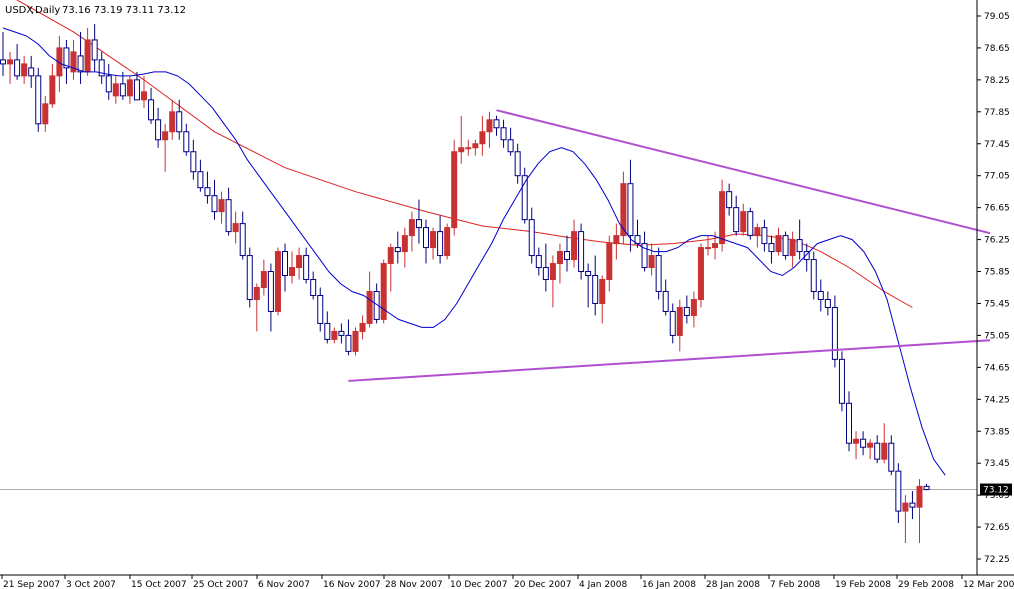  What do you see at coordinates (743, 172) in the screenshot?
I see `trendline` at bounding box center [743, 172].